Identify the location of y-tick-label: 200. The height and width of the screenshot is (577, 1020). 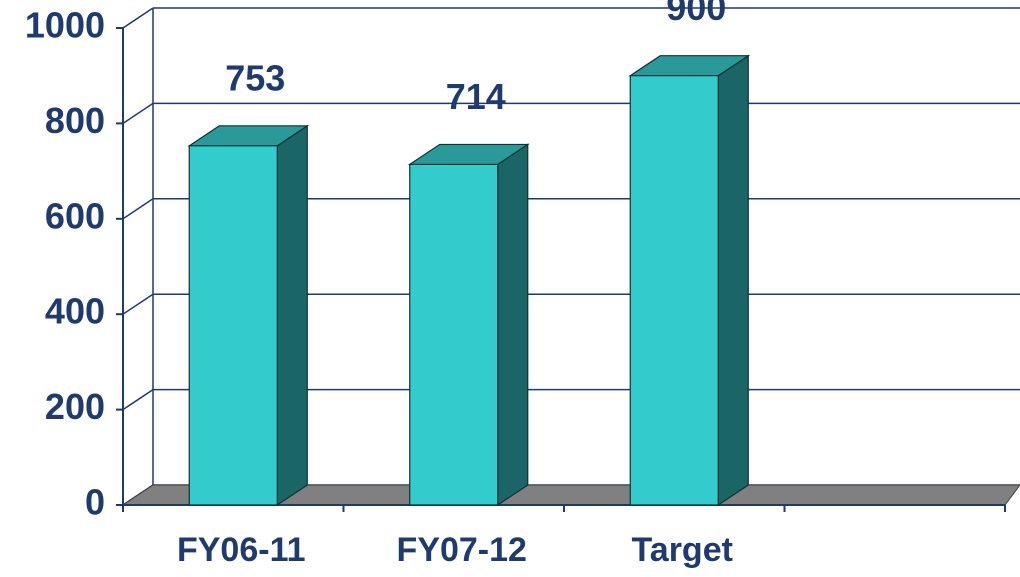
(75, 406).